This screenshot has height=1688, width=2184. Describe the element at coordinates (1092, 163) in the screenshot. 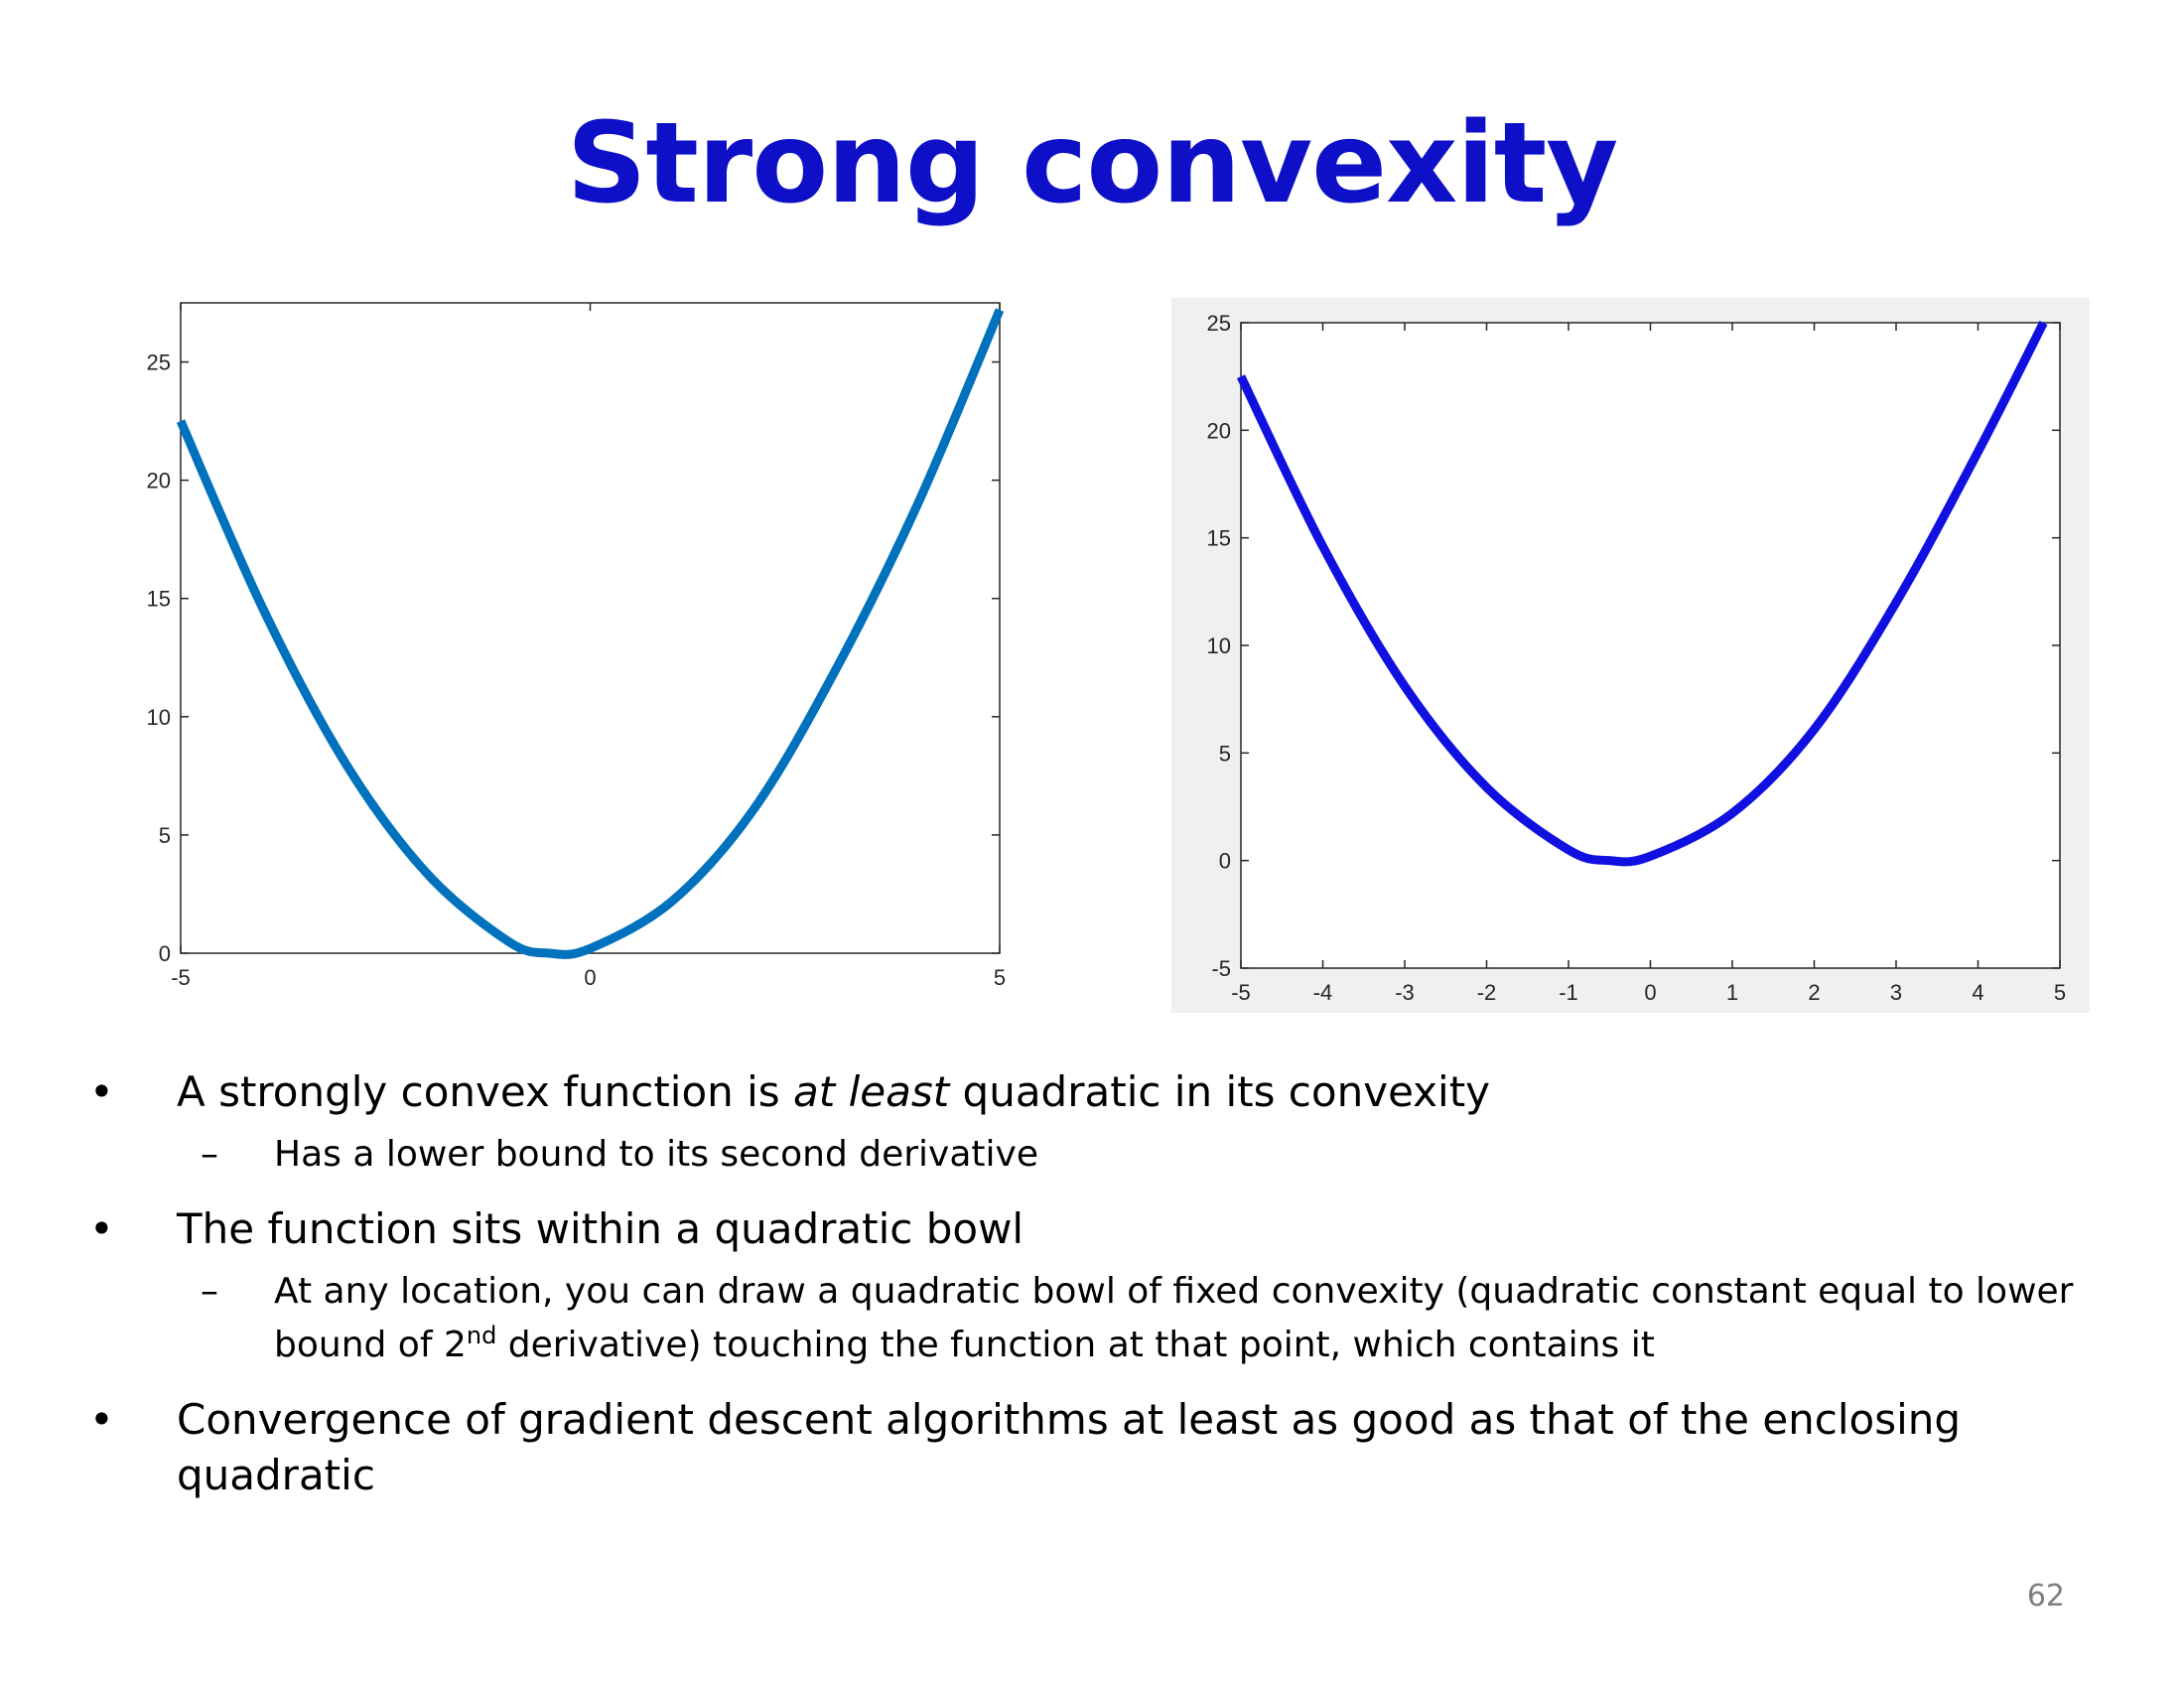

I see `slide-title: Strong convexity` at that location.